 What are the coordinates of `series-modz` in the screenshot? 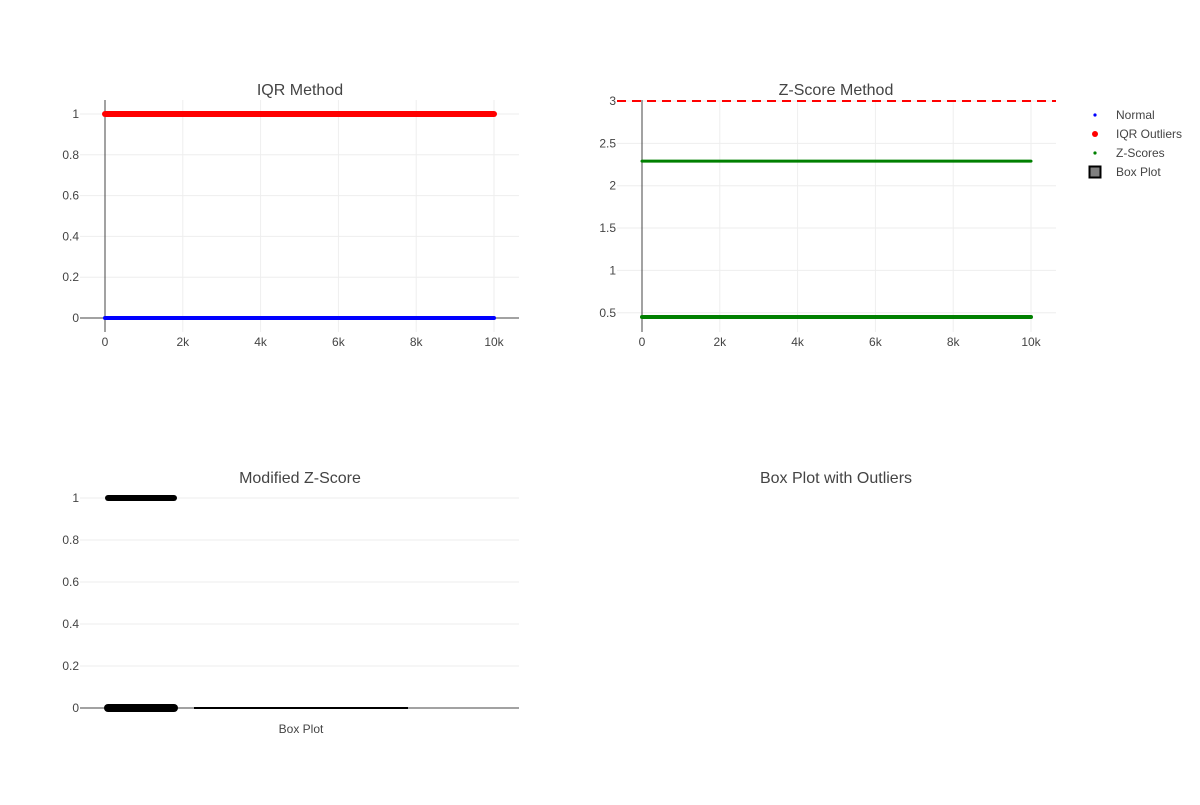 It's located at (256, 603).